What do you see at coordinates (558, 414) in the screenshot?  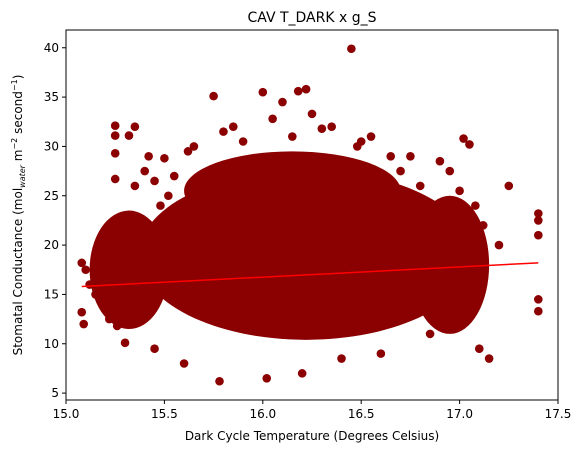 I see `x-tick-label: 17.5` at bounding box center [558, 414].